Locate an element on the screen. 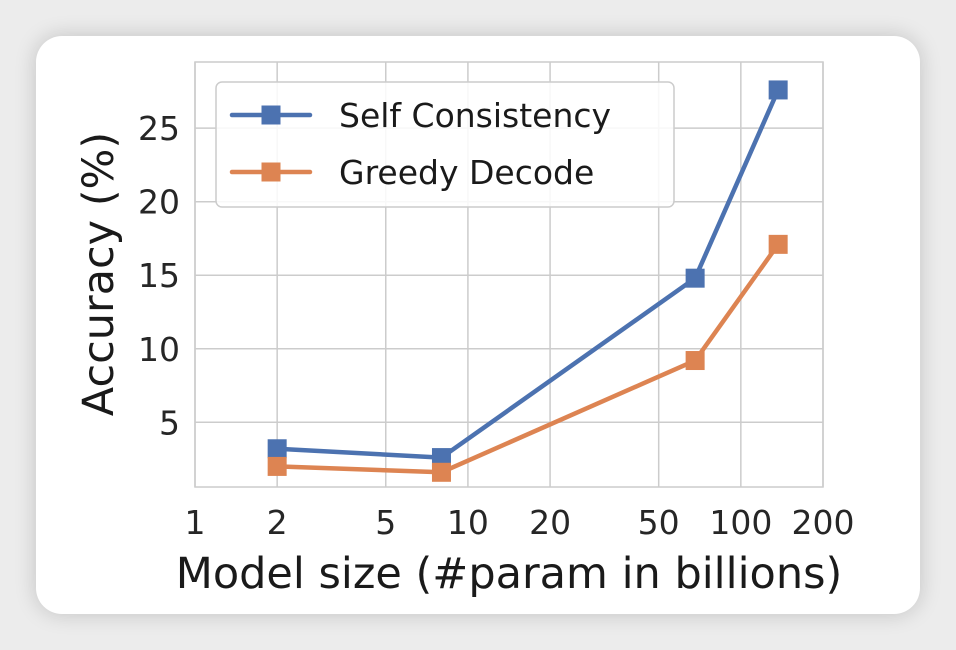 The width and height of the screenshot is (956, 650). x-tick-label: 5 is located at coordinates (385, 522).